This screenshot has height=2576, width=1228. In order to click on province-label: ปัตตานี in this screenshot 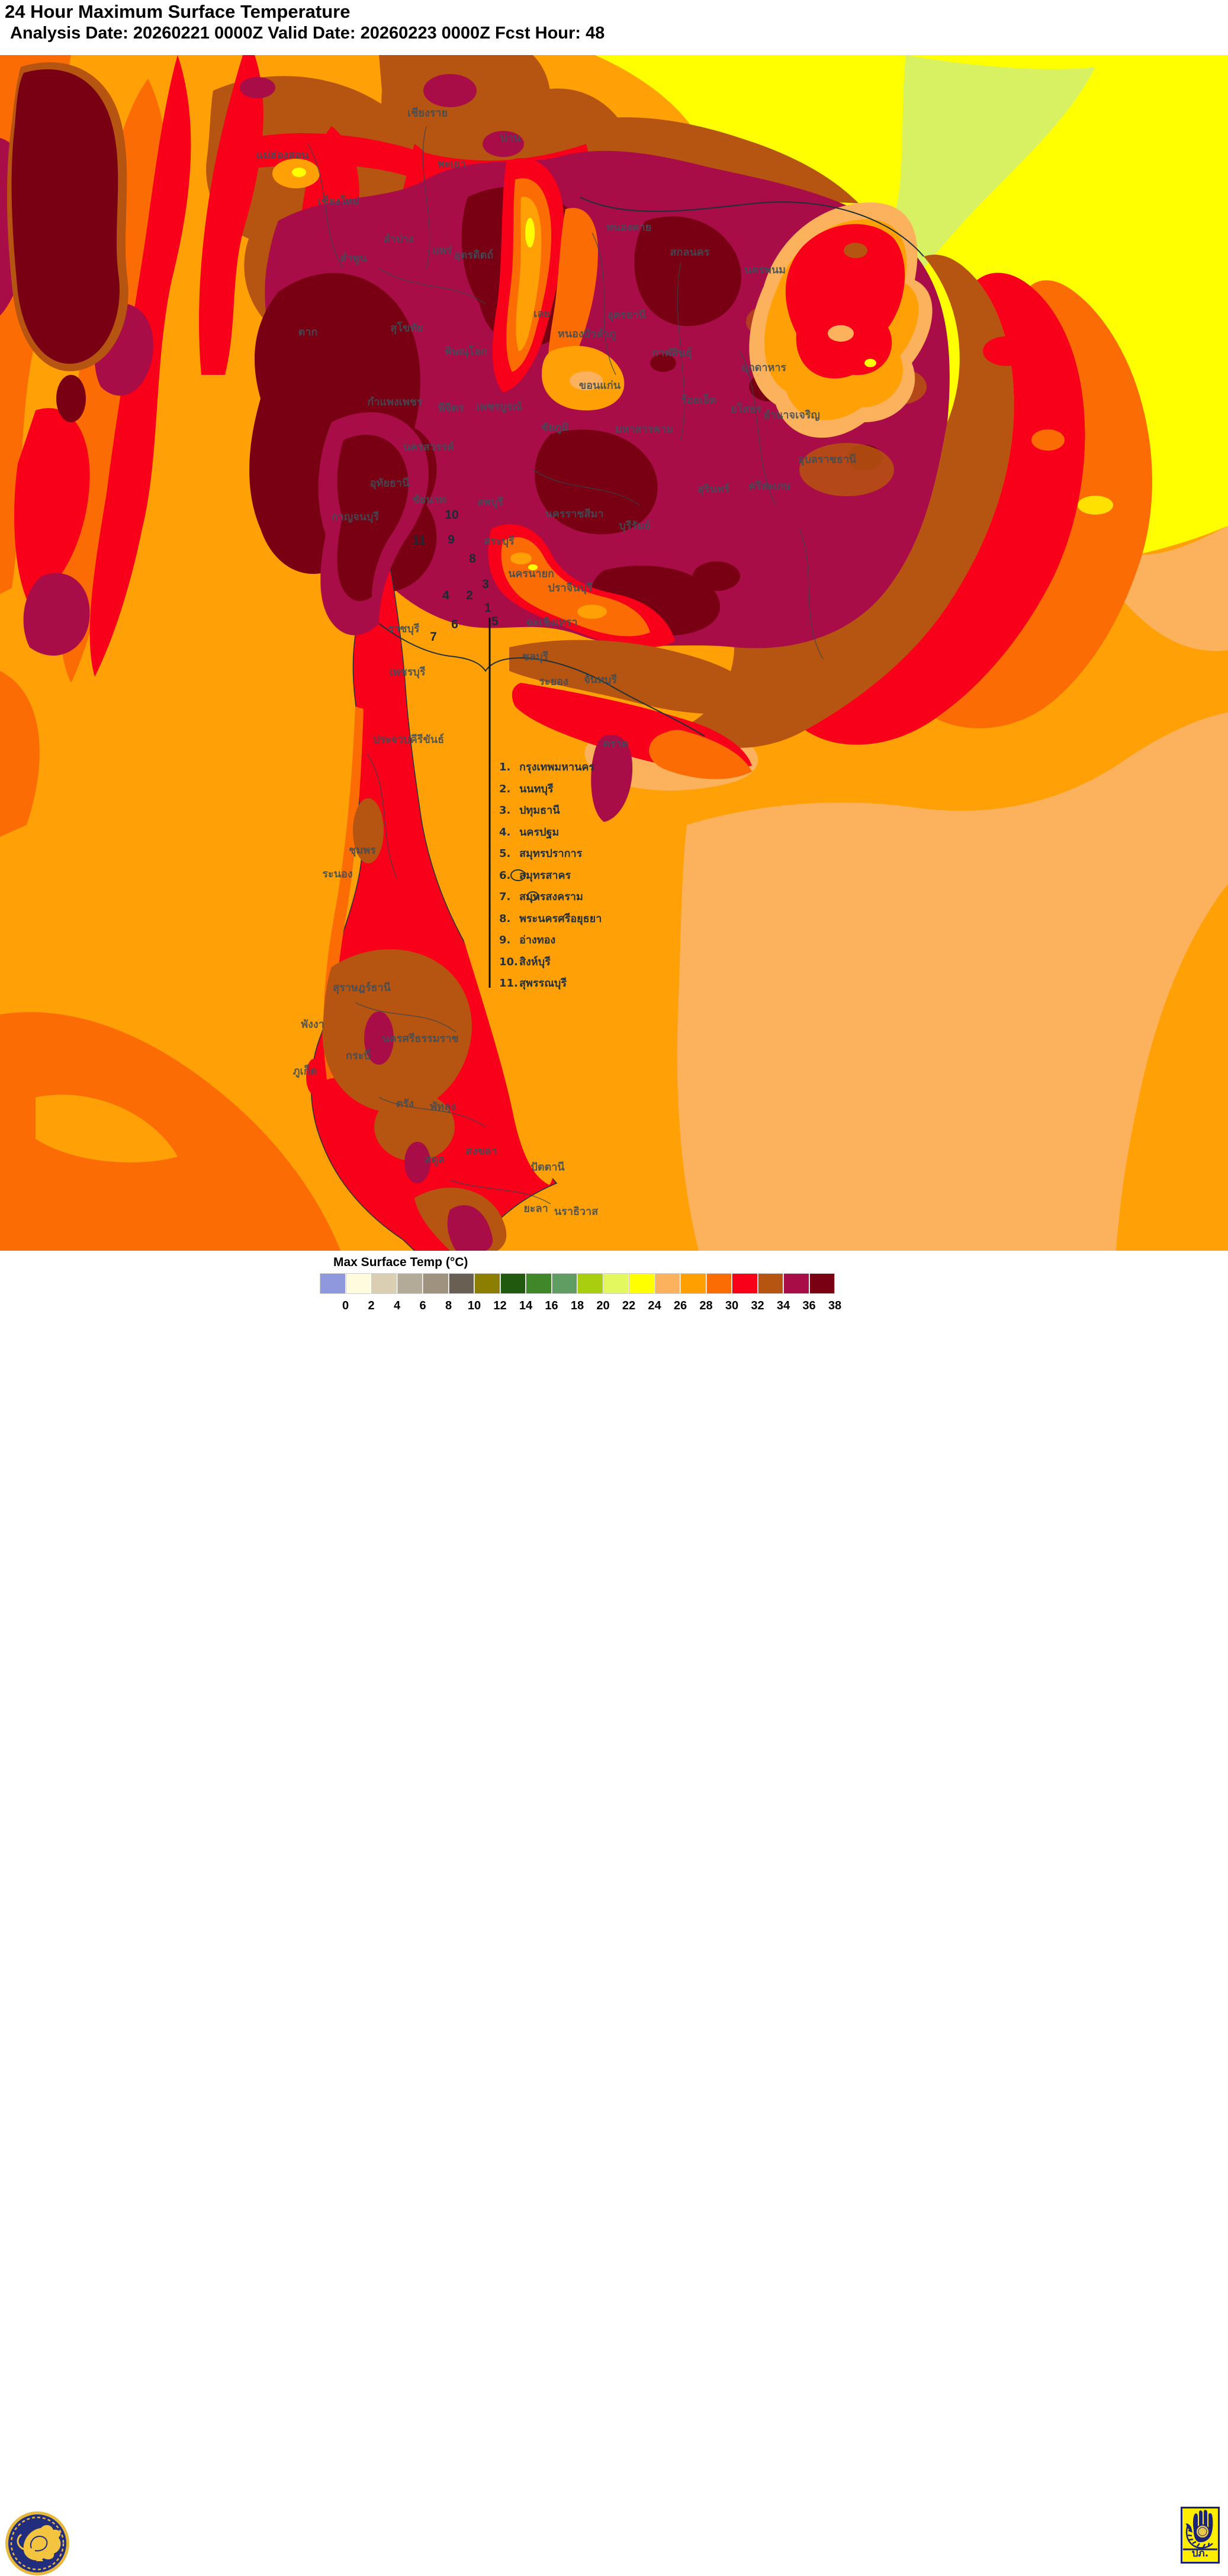, I will do `click(547, 1166)`.